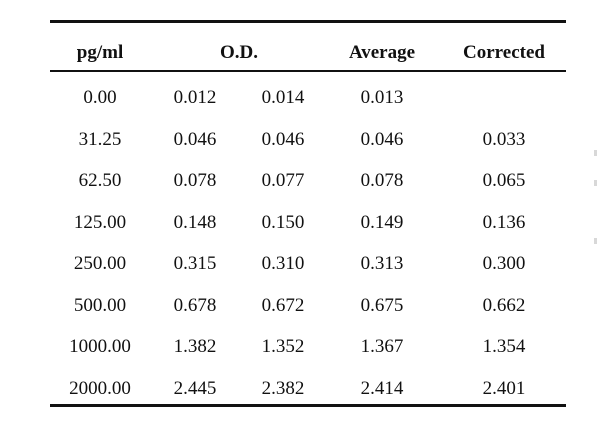  What do you see at coordinates (283, 263) in the screenshot?
I see `cell-od-2: 0.310` at bounding box center [283, 263].